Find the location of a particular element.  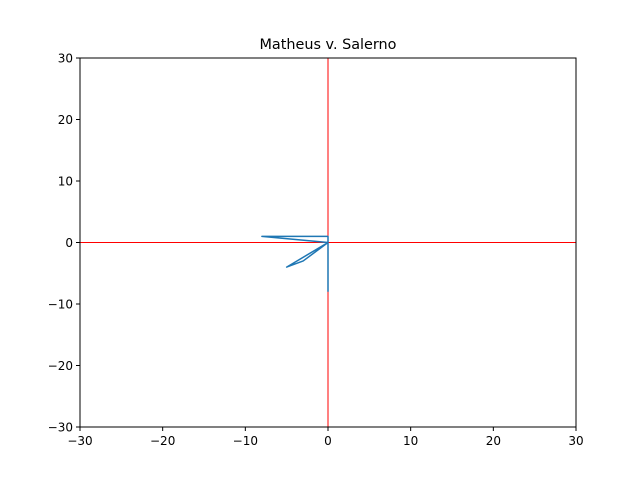

y-tick-label: 10 is located at coordinates (65, 182).